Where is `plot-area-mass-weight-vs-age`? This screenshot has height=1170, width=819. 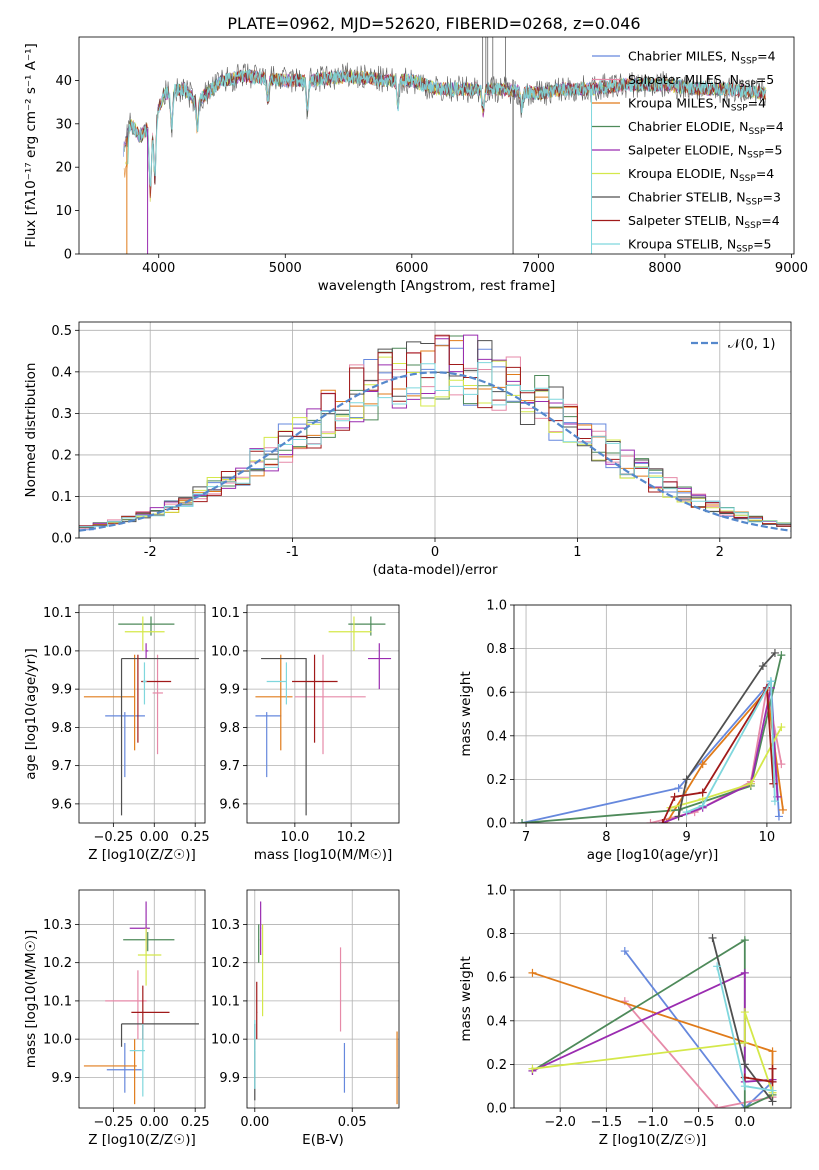 plot-area-mass-weight-vs-age is located at coordinates (652, 735).